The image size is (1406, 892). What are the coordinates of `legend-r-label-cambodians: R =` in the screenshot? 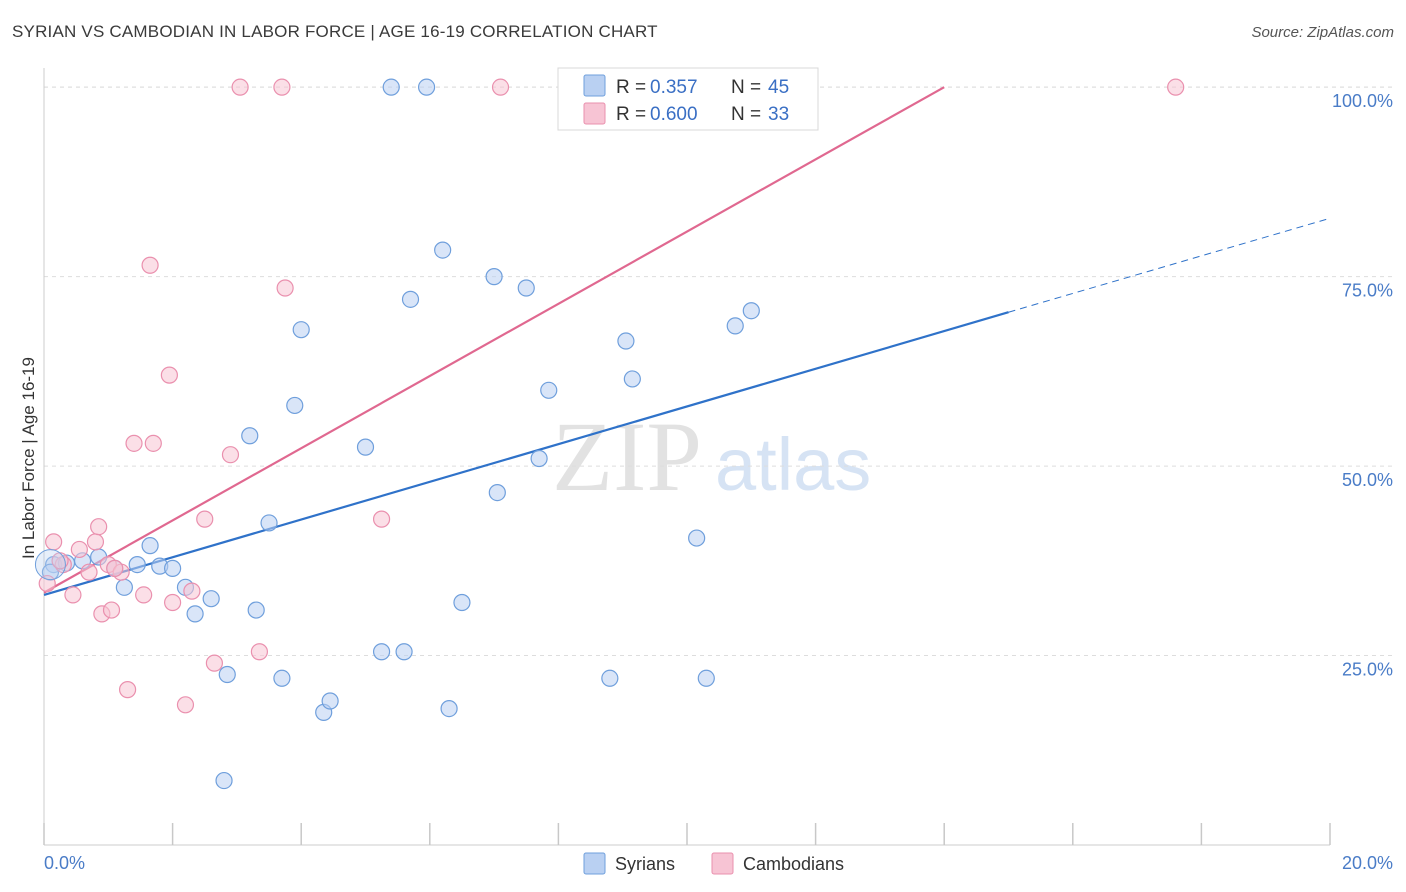 It's located at (631, 114).